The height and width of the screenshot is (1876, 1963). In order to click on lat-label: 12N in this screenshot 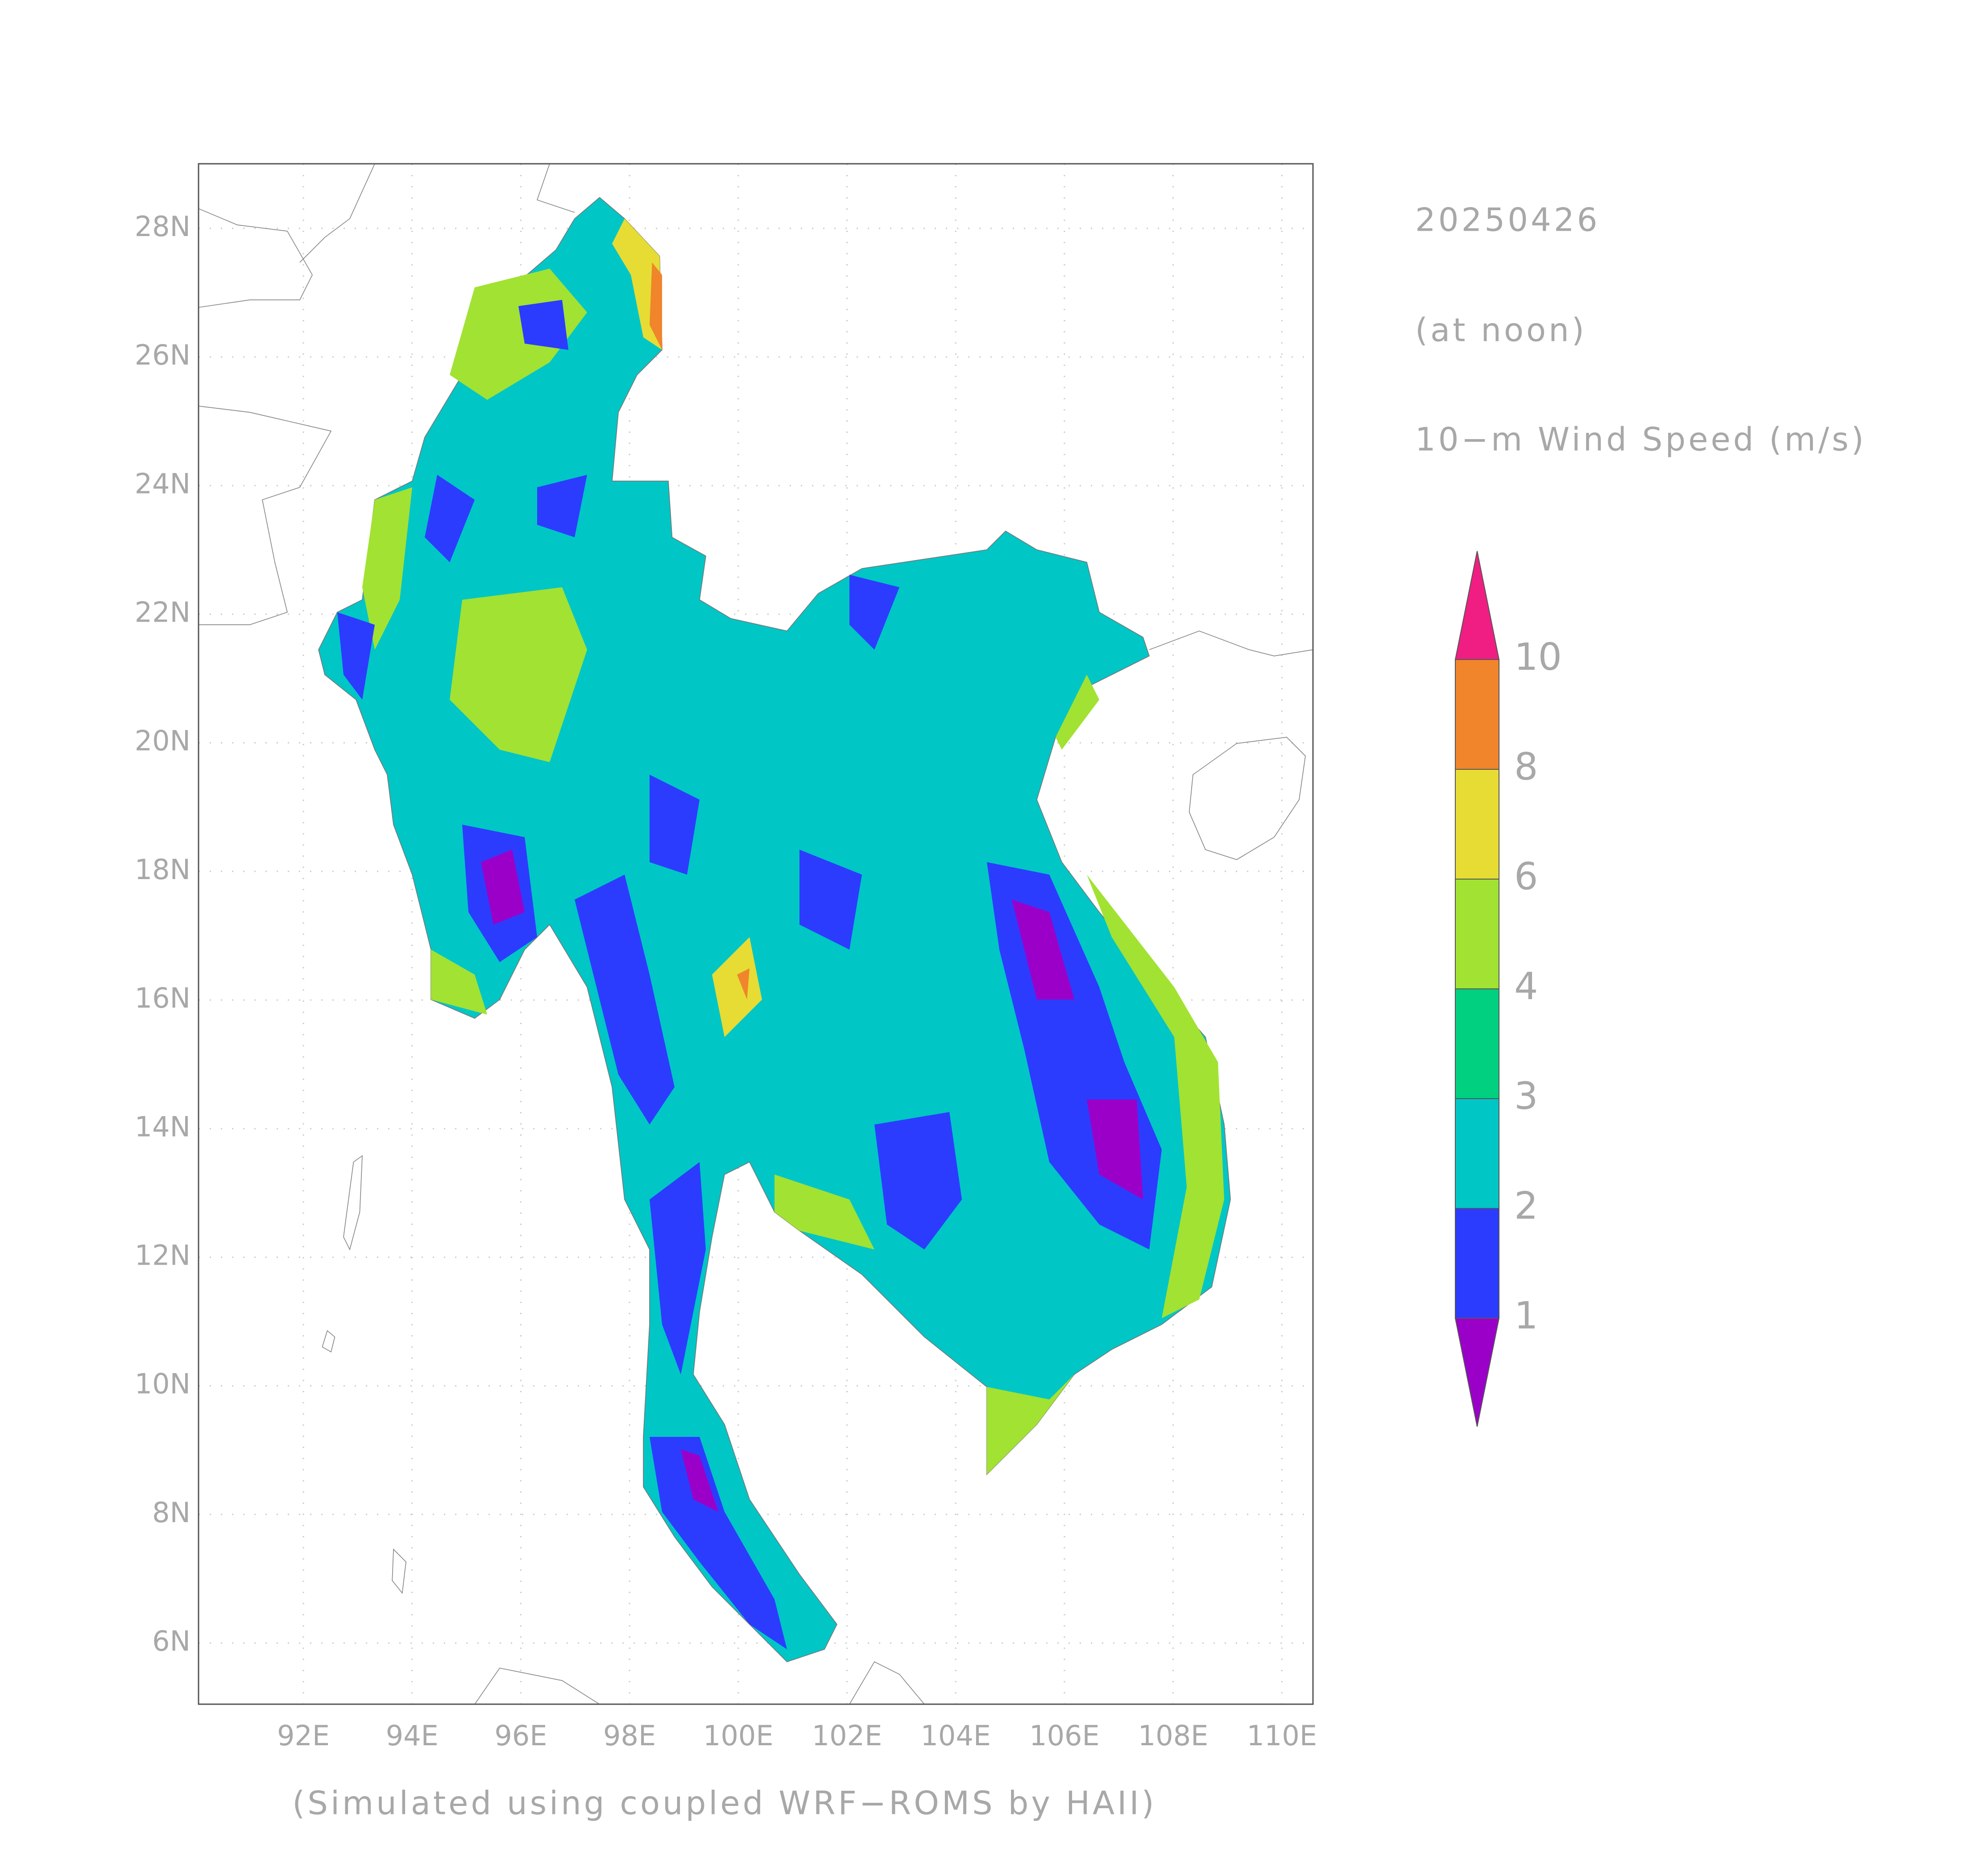, I will do `click(163, 1255)`.